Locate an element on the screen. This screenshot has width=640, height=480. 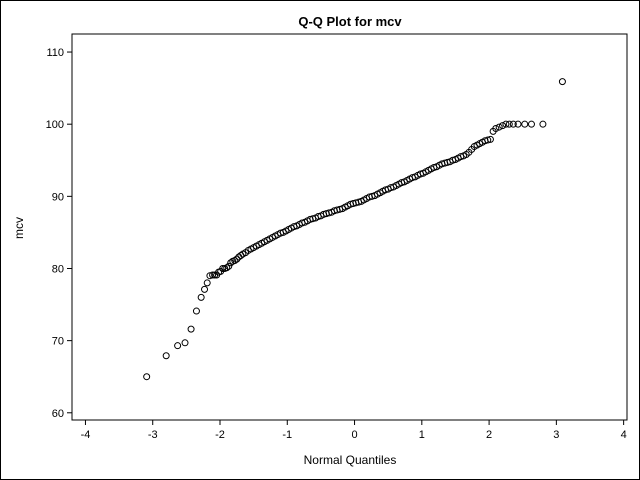
x-tick-label: -4 is located at coordinates (86, 435).